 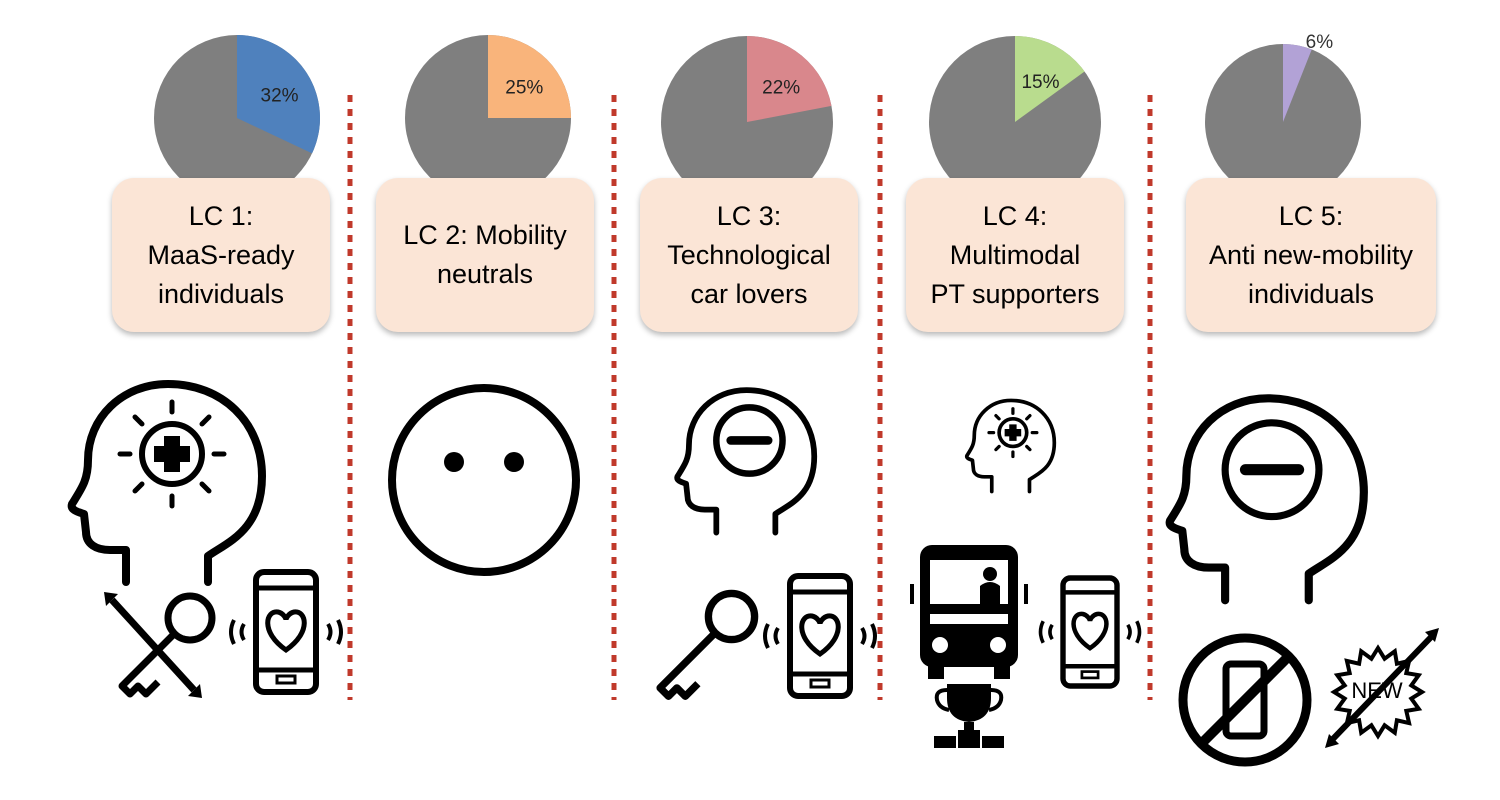 I want to click on pie-2-percent-label: 25%, so click(x=524, y=88).